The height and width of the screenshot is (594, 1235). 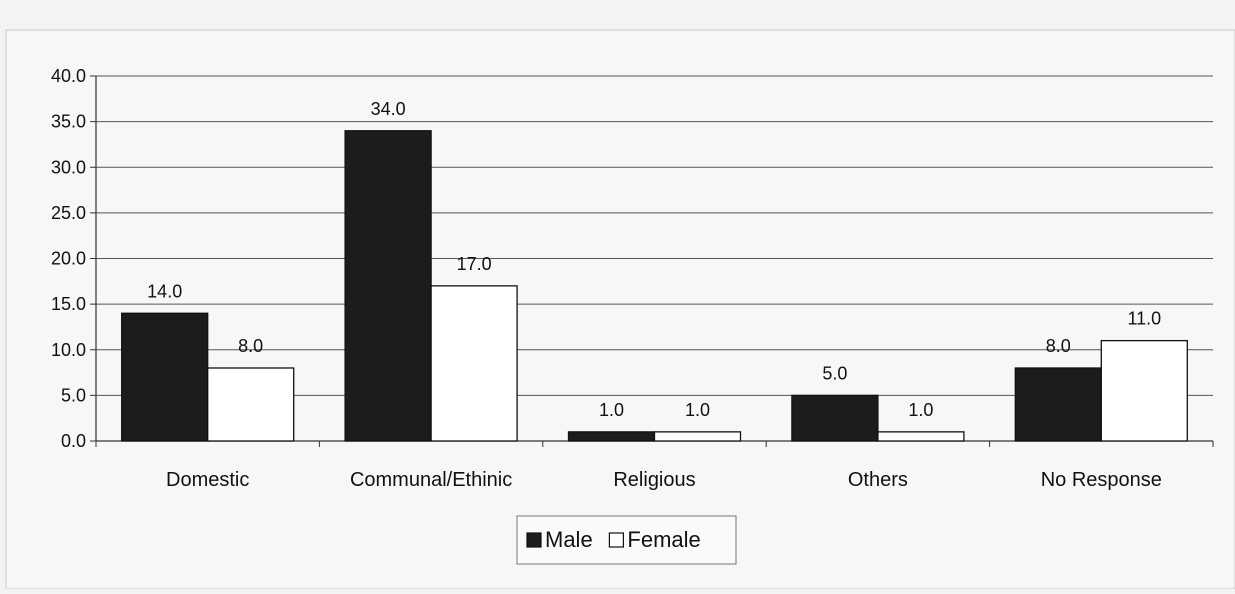 I want to click on data-label: 5.0, so click(x=834, y=373).